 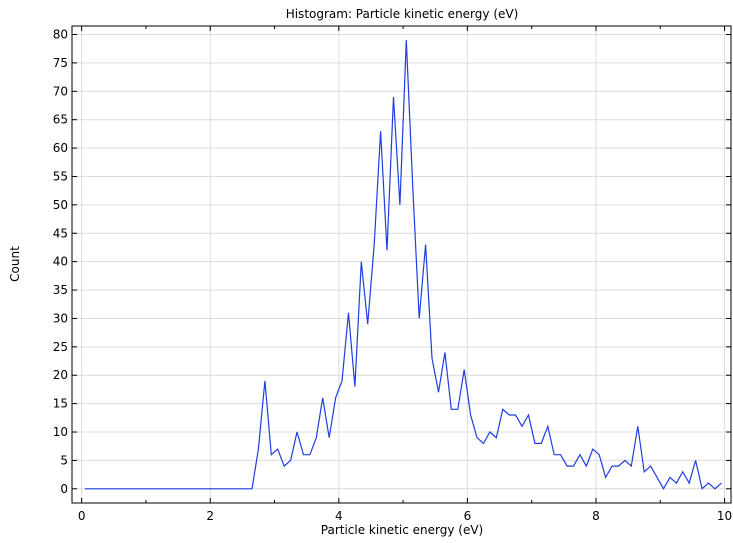 What do you see at coordinates (339, 516) in the screenshot?
I see `x-tick-label: 4` at bounding box center [339, 516].